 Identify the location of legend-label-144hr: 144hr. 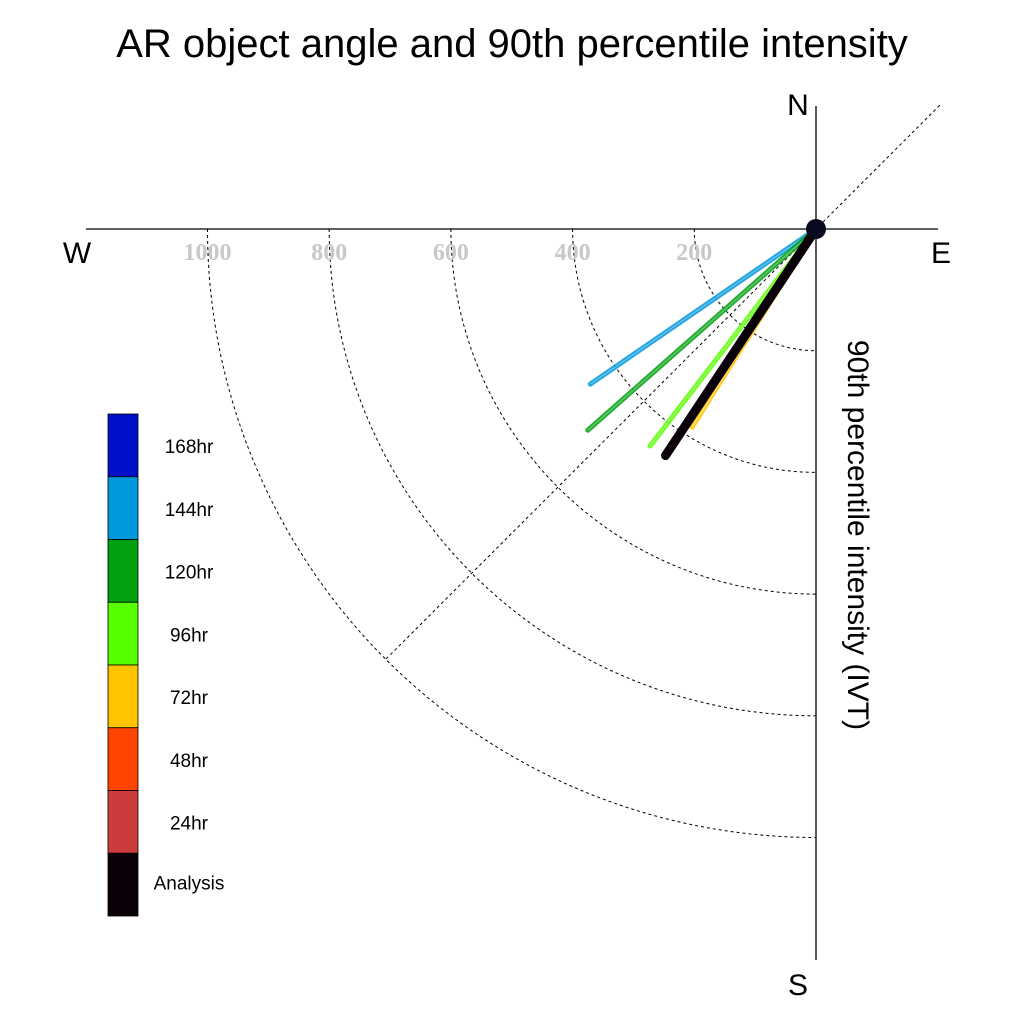
(189, 510).